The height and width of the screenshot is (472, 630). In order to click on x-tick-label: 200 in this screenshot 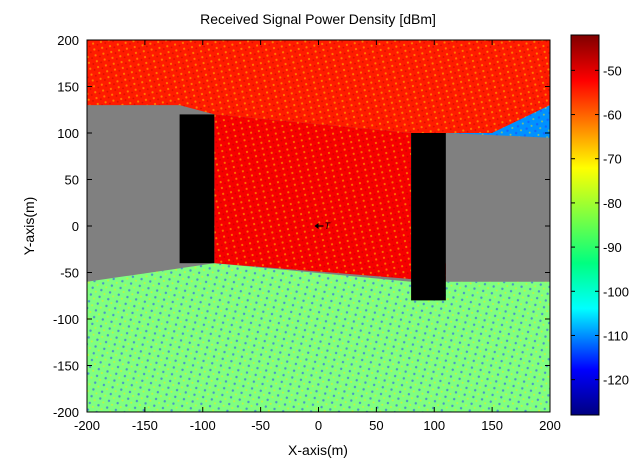, I will do `click(550, 425)`.